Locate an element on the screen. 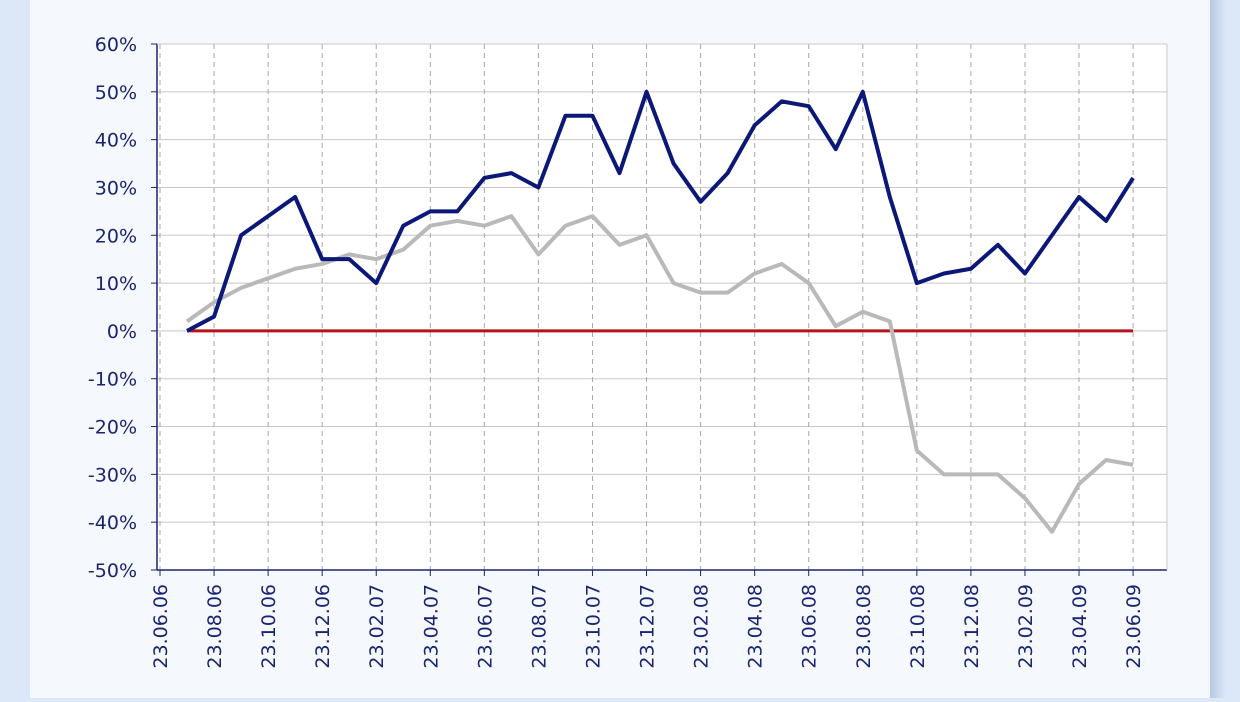 This screenshot has height=702, width=1240. x-tick-label: 23.04.08 is located at coordinates (756, 626).